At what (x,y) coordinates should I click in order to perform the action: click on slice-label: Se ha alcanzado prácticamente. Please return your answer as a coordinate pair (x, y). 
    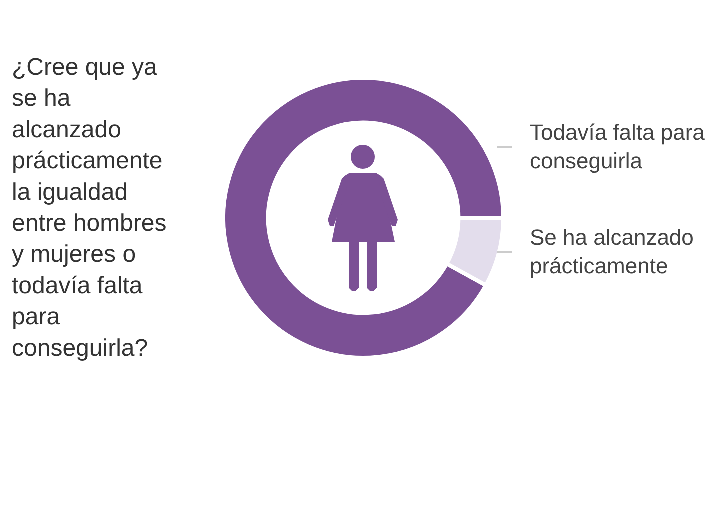
    Looking at the image, I should click on (612, 252).